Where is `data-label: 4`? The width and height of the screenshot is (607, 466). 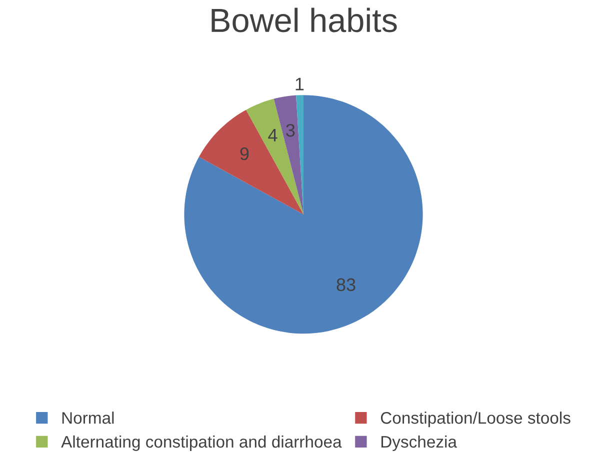
data-label: 4 is located at coordinates (273, 135).